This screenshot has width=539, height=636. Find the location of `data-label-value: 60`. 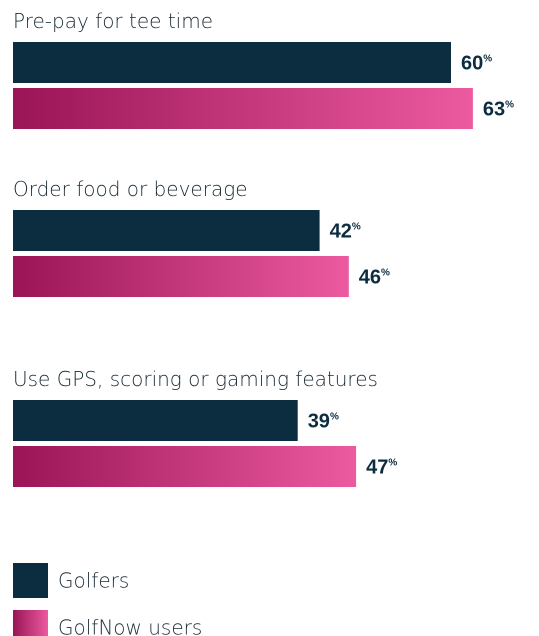

data-label-value: 60 is located at coordinates (472, 64).